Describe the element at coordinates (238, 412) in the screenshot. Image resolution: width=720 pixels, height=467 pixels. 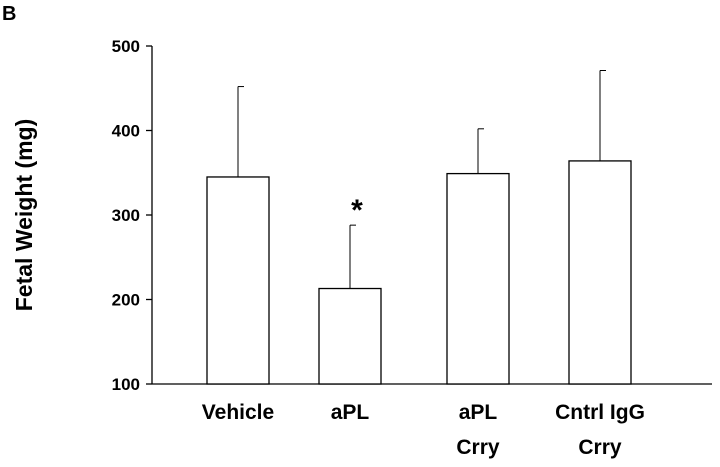
I see `x-category-label: Vehicle` at that location.